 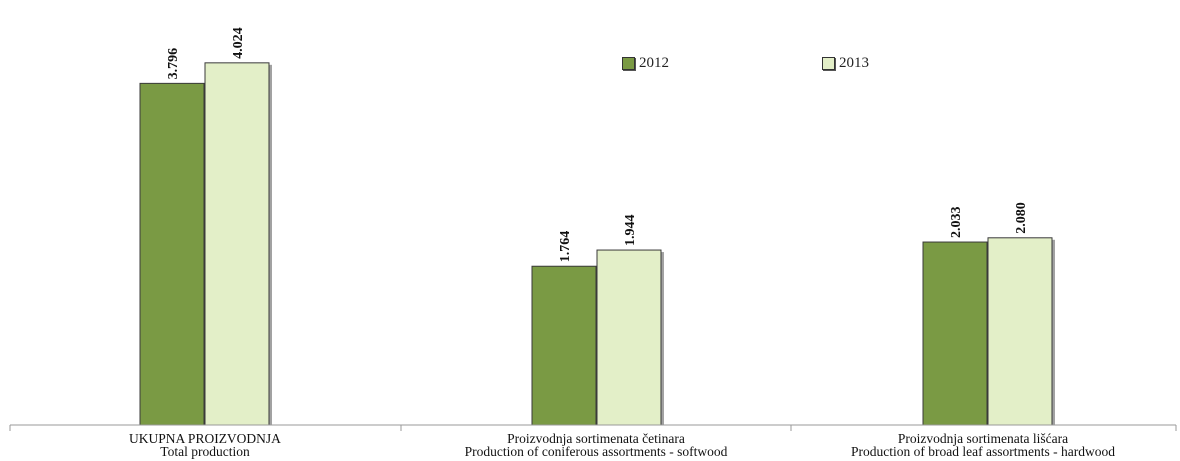 I want to click on category-label-line-1: Proizvodnja sortimenata lišćara, so click(x=983, y=438).